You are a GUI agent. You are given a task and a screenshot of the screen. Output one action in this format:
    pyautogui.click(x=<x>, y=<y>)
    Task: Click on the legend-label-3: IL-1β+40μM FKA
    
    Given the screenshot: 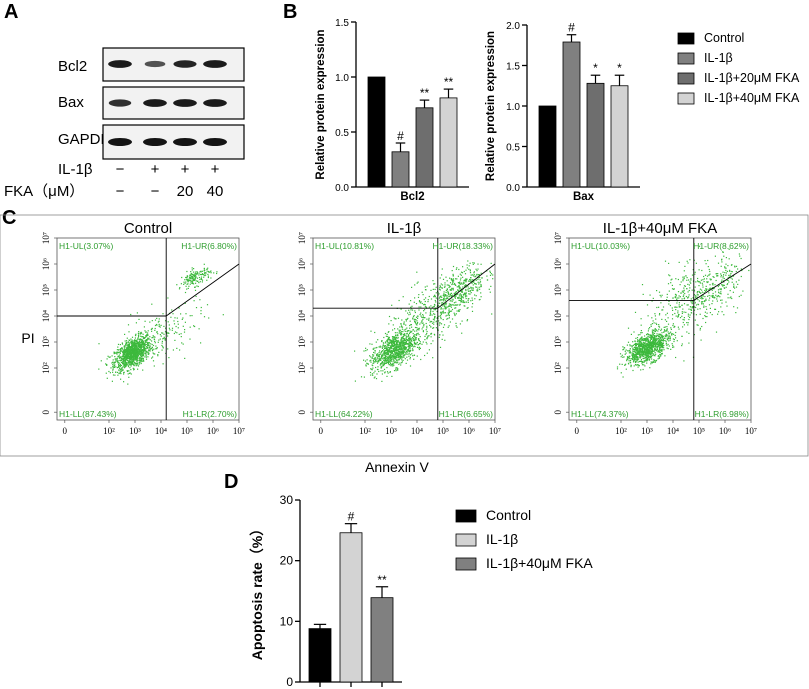 What is the action you would take?
    pyautogui.click(x=539, y=563)
    